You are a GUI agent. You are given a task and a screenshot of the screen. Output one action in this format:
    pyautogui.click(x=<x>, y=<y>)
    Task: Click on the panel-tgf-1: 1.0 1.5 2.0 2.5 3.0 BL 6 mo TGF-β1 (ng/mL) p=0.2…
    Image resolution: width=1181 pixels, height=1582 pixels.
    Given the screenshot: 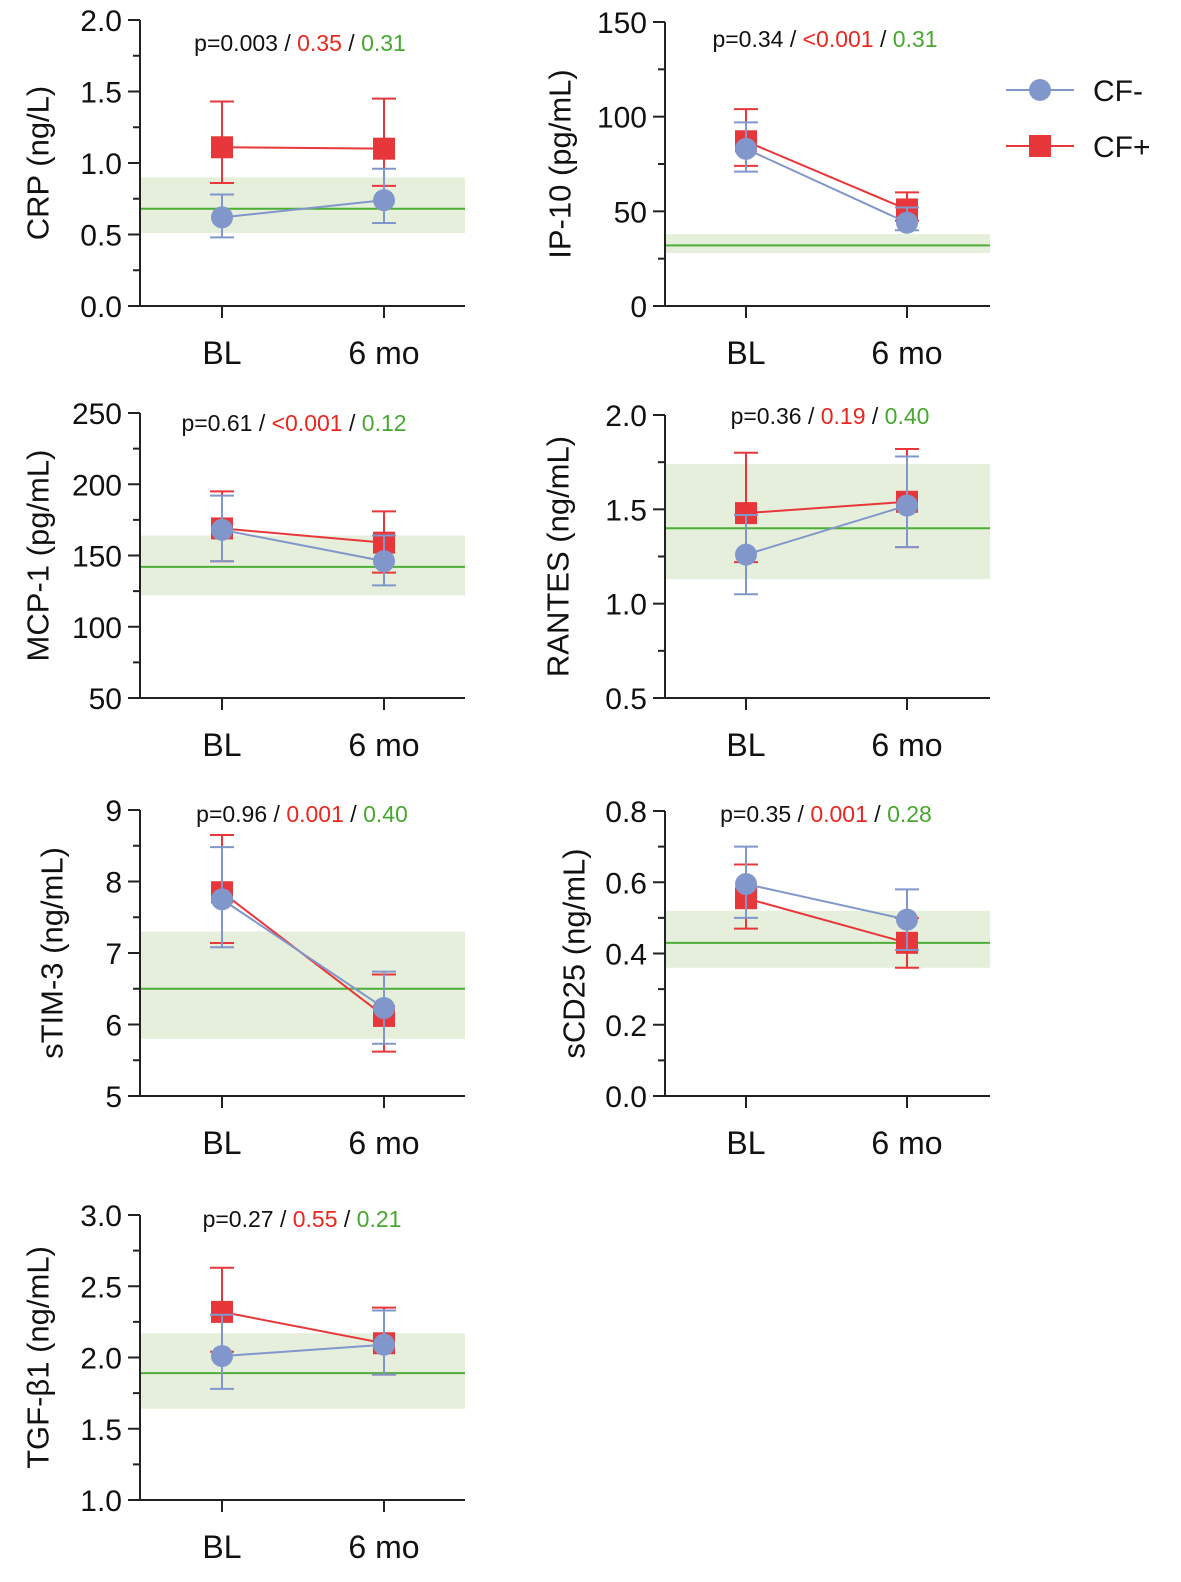 What is the action you would take?
    pyautogui.click(x=243, y=1382)
    